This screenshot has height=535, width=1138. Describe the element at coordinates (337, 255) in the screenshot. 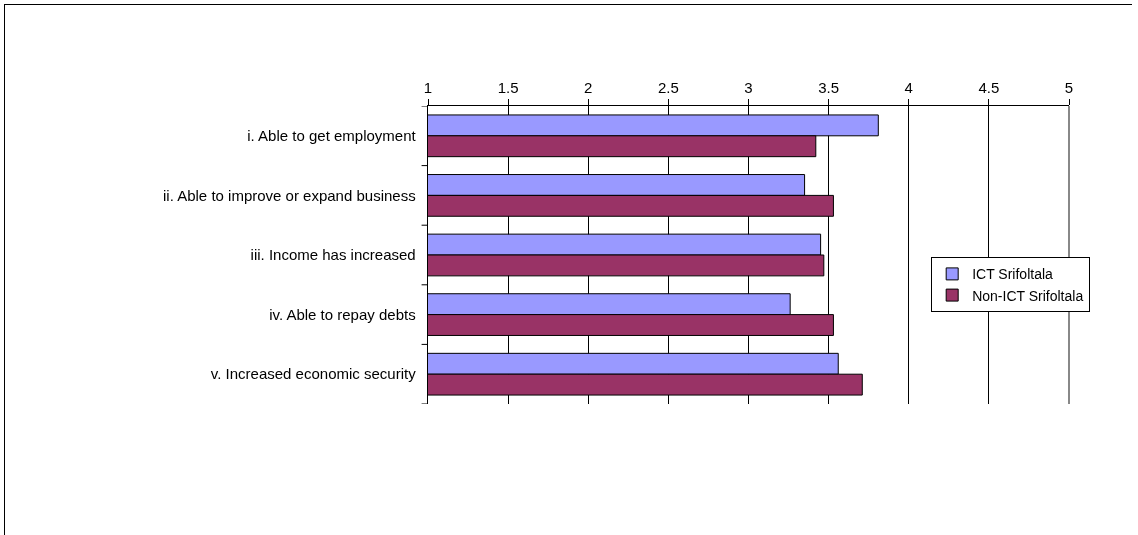

I see `y-tick-label: iii. Income has increased` at that location.